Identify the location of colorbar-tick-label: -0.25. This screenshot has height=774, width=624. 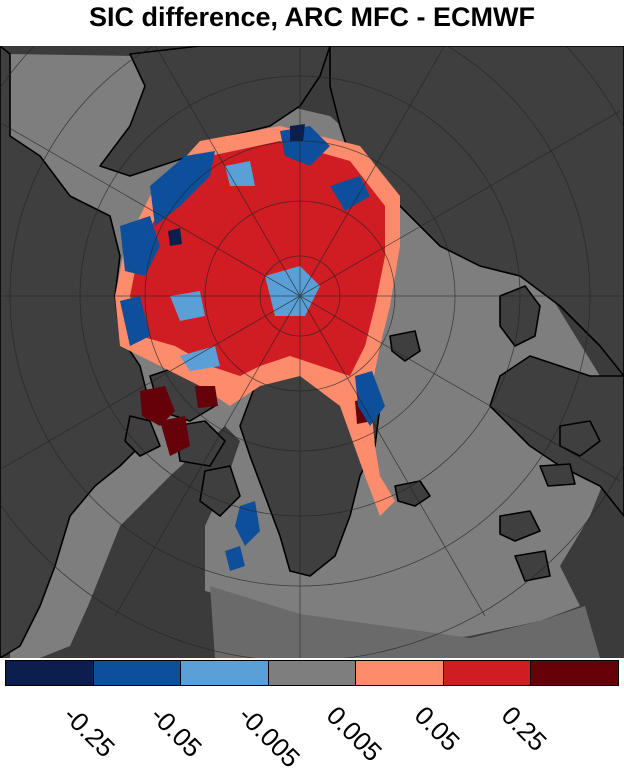
(89, 732).